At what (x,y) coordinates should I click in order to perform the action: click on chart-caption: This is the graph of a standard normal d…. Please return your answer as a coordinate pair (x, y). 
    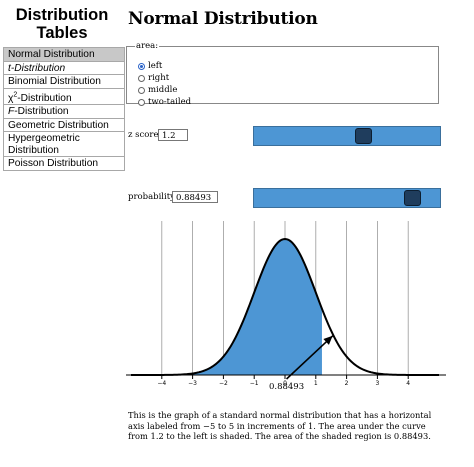
    Looking at the image, I should click on (280, 425).